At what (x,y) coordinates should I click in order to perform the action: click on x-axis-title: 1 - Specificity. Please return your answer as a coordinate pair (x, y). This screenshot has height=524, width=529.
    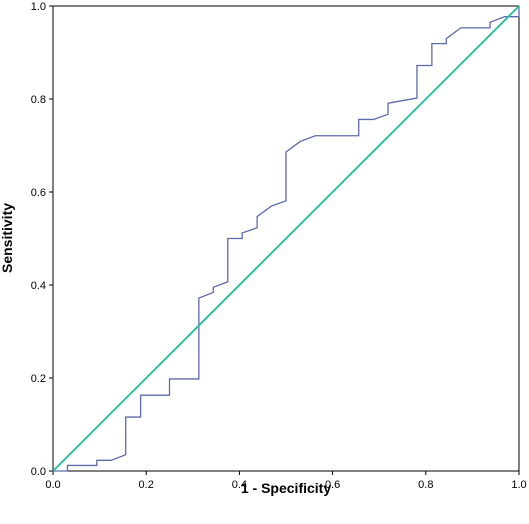
    Looking at the image, I should click on (286, 488).